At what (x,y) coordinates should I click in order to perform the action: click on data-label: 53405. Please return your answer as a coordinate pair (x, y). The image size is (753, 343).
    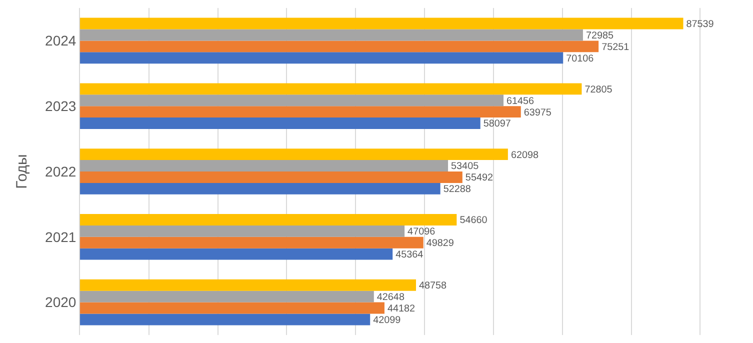
    Looking at the image, I should click on (465, 166).